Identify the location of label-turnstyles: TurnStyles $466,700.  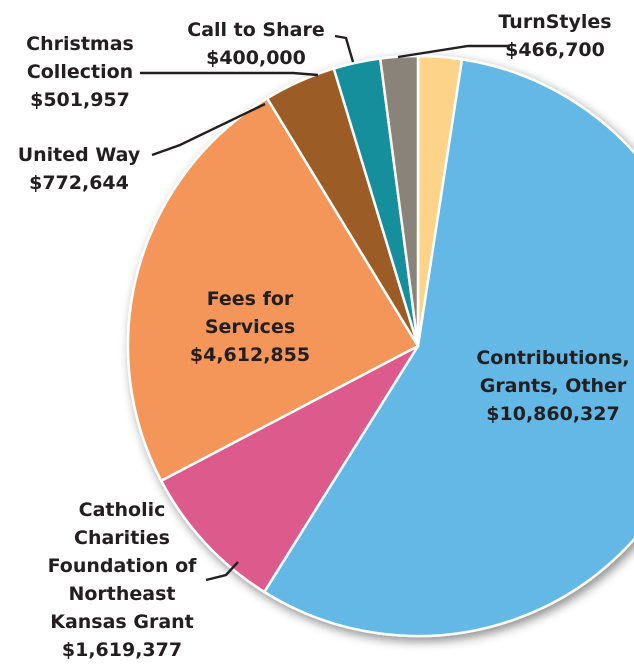
(554, 36).